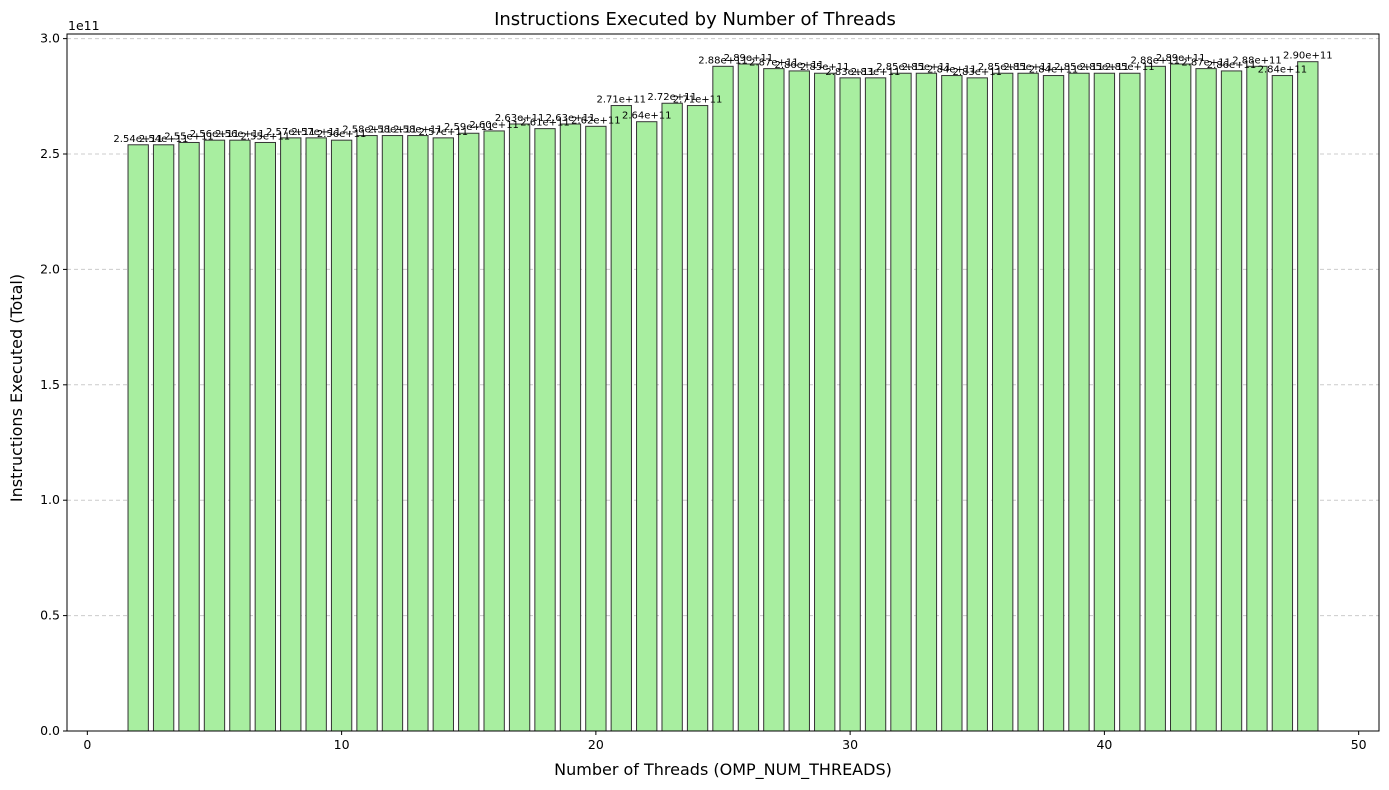  I want to click on y-axis-ticks: 0.0 0.5 1.0 1.5 2.0 2.5 3.0, so click(53, 384).